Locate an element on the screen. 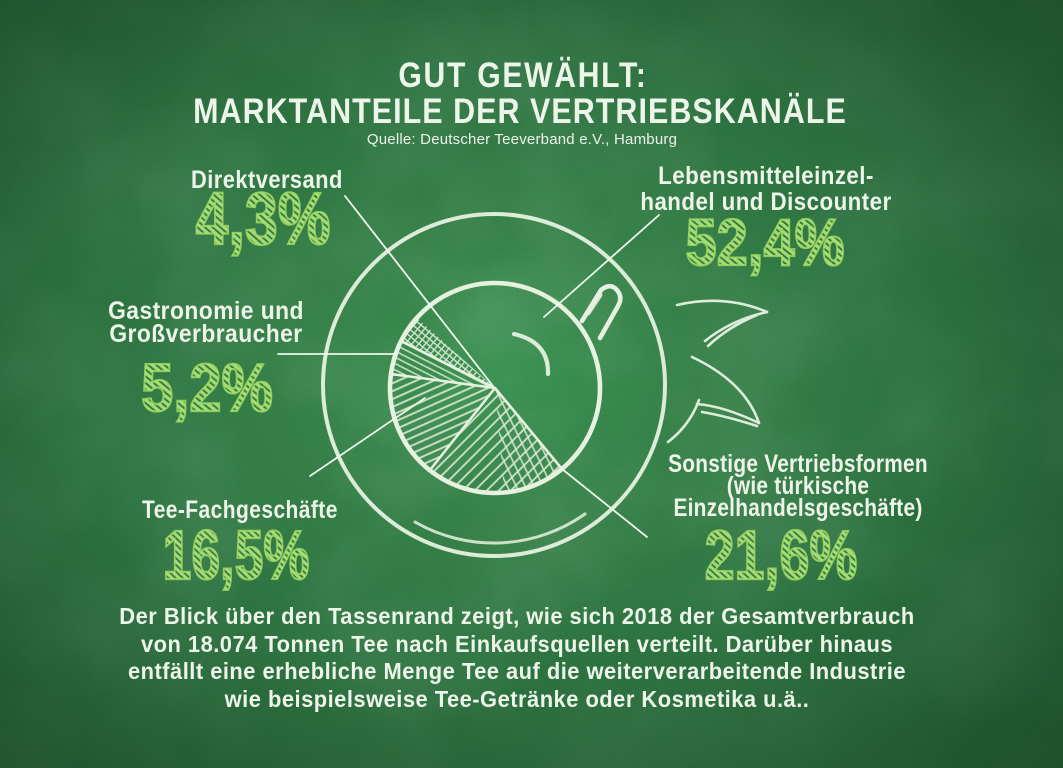 The height and width of the screenshot is (768, 1063). svg-text: 4,3% is located at coordinates (263, 219).